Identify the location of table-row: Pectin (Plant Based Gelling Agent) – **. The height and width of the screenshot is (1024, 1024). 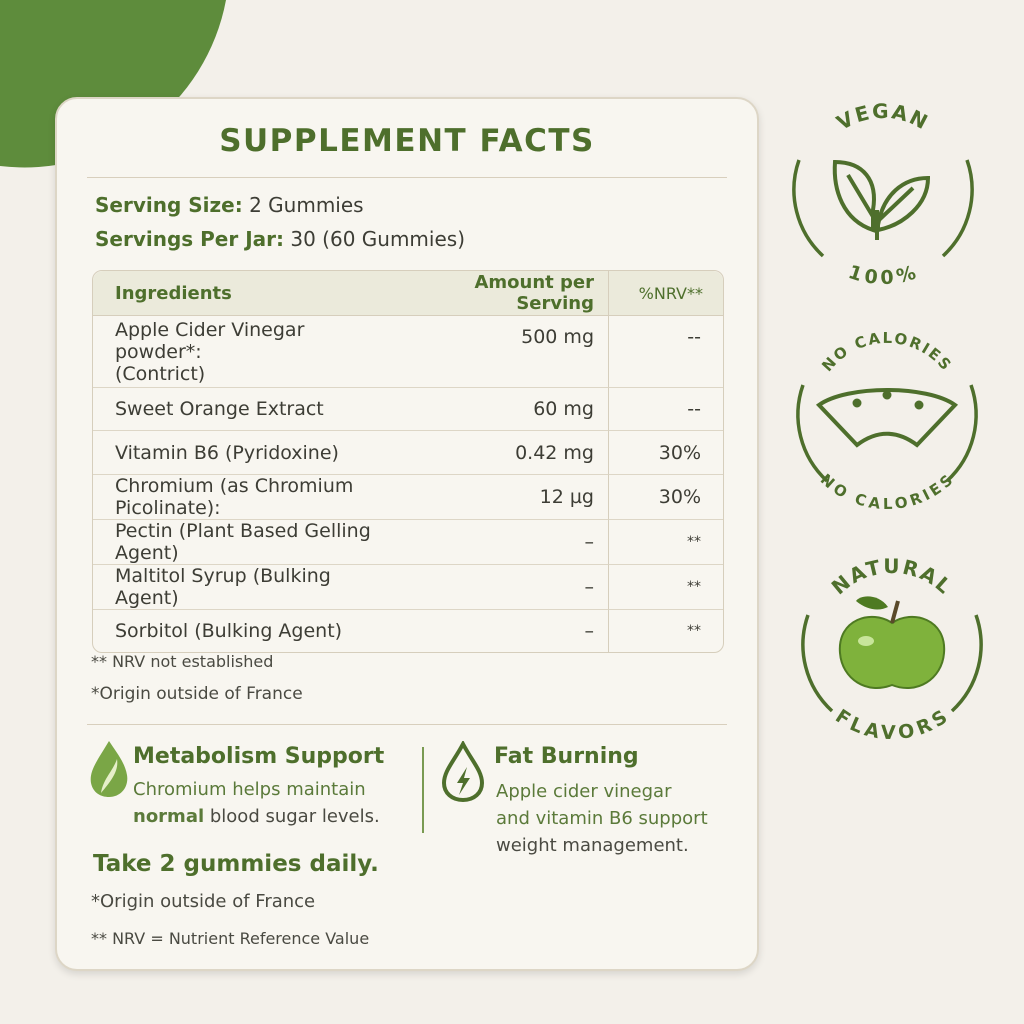
(408, 542).